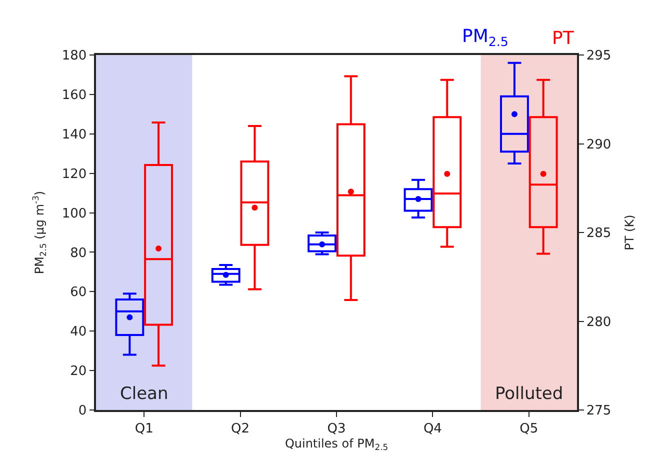 This screenshot has width=654, height=459. Describe the element at coordinates (629, 232) in the screenshot. I see `y2-axis-title: PT (K)` at that location.